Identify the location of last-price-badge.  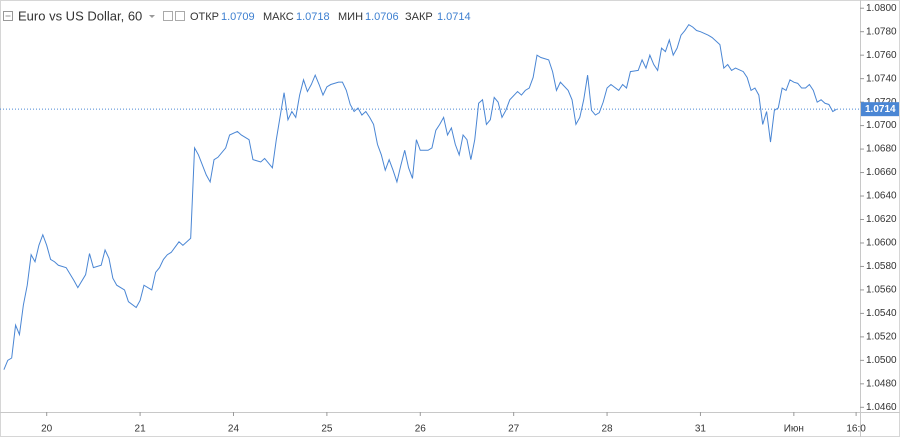
(880, 109).